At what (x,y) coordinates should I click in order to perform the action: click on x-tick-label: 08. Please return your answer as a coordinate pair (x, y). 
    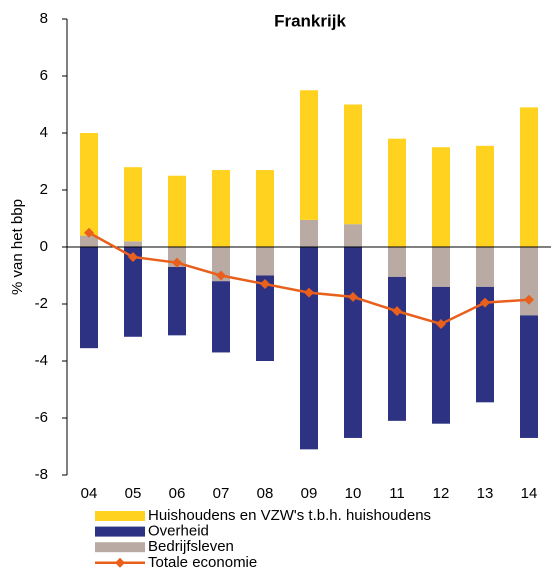
    Looking at the image, I should click on (265, 493).